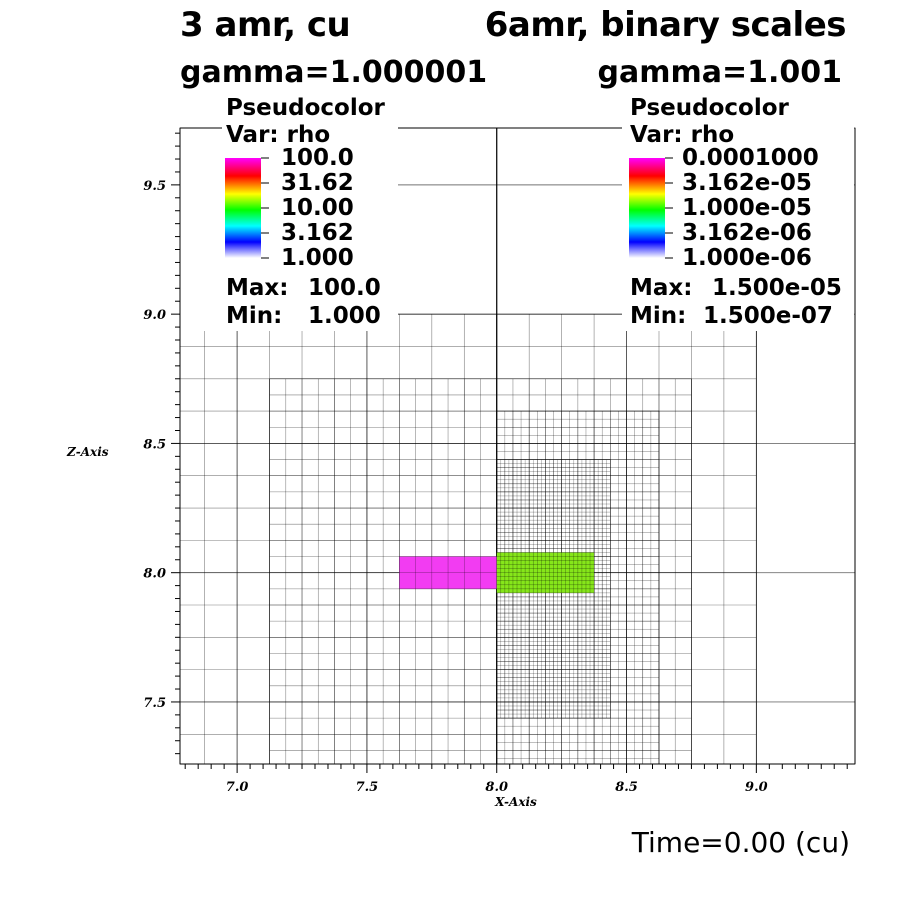 The height and width of the screenshot is (900, 900). Describe the element at coordinates (682, 135) in the screenshot. I see `legend-right-var: Var: rho` at that location.